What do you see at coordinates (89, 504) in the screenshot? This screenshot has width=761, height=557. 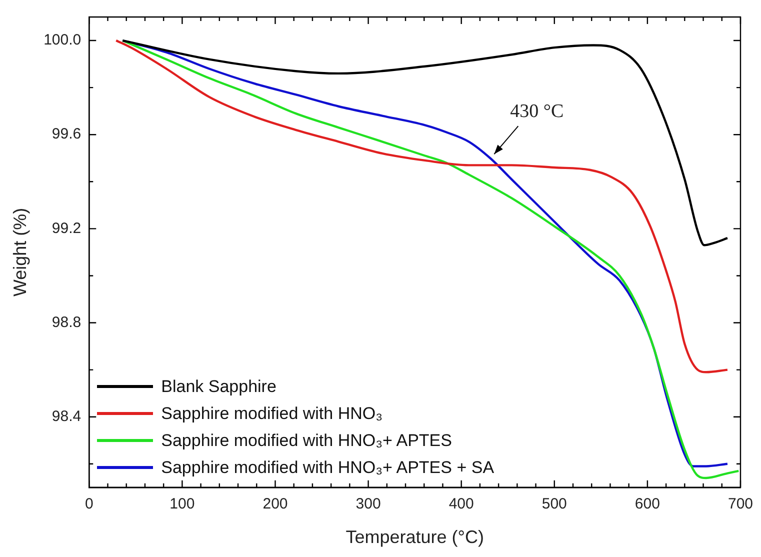 I see `x-tick-label: 0` at bounding box center [89, 504].